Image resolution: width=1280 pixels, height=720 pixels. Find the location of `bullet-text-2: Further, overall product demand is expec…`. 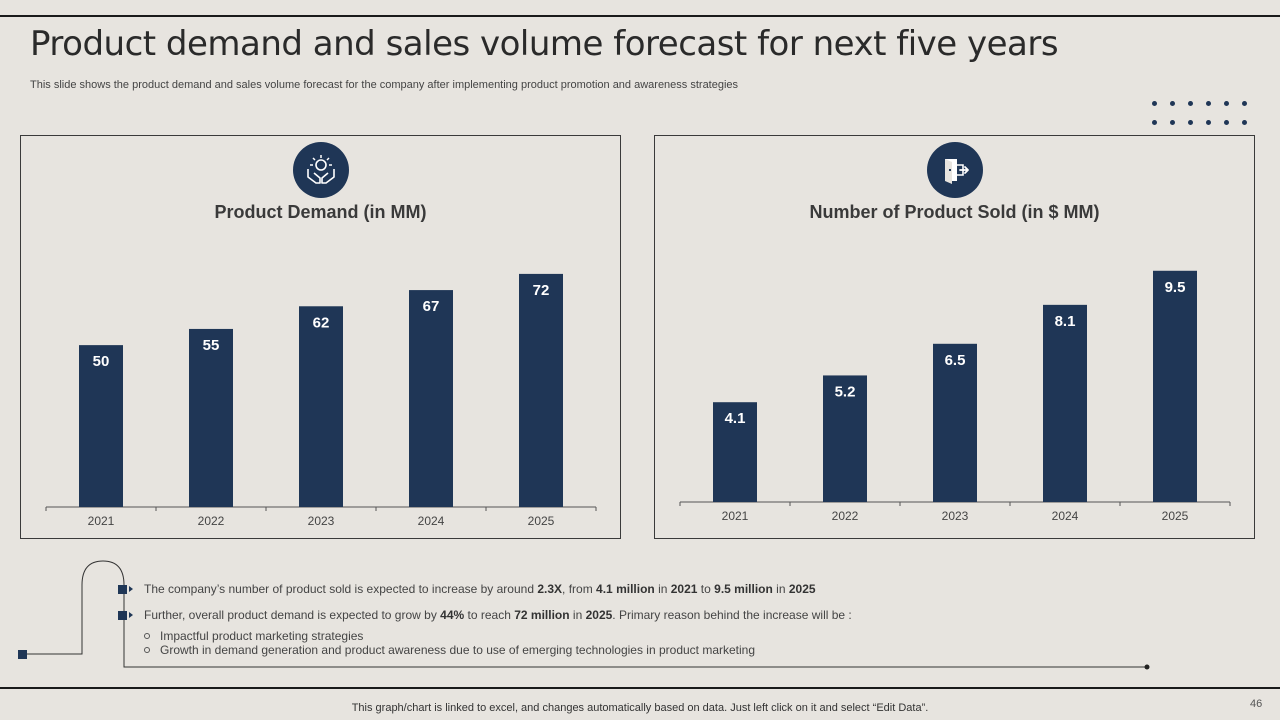

bullet-text-2: Further, overall product demand is expec… is located at coordinates (498, 615).